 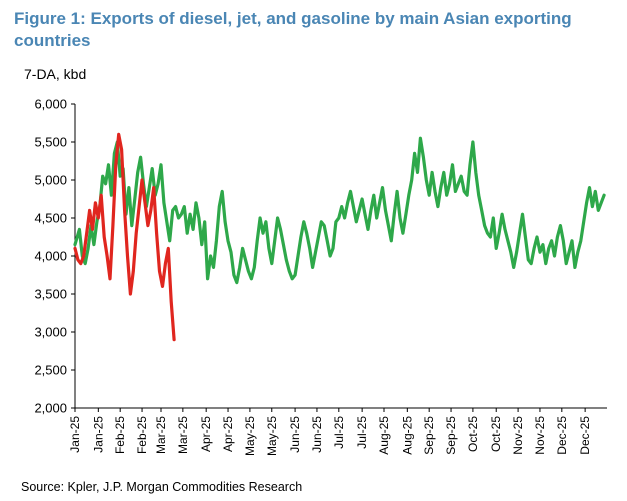 I want to click on y-tick-label: 2,500, so click(x=50, y=370).